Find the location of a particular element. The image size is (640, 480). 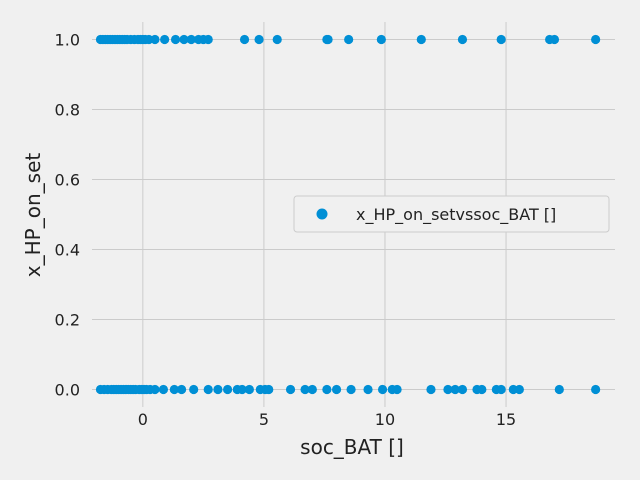

y-tick-label: 0.4 is located at coordinates (67, 250).